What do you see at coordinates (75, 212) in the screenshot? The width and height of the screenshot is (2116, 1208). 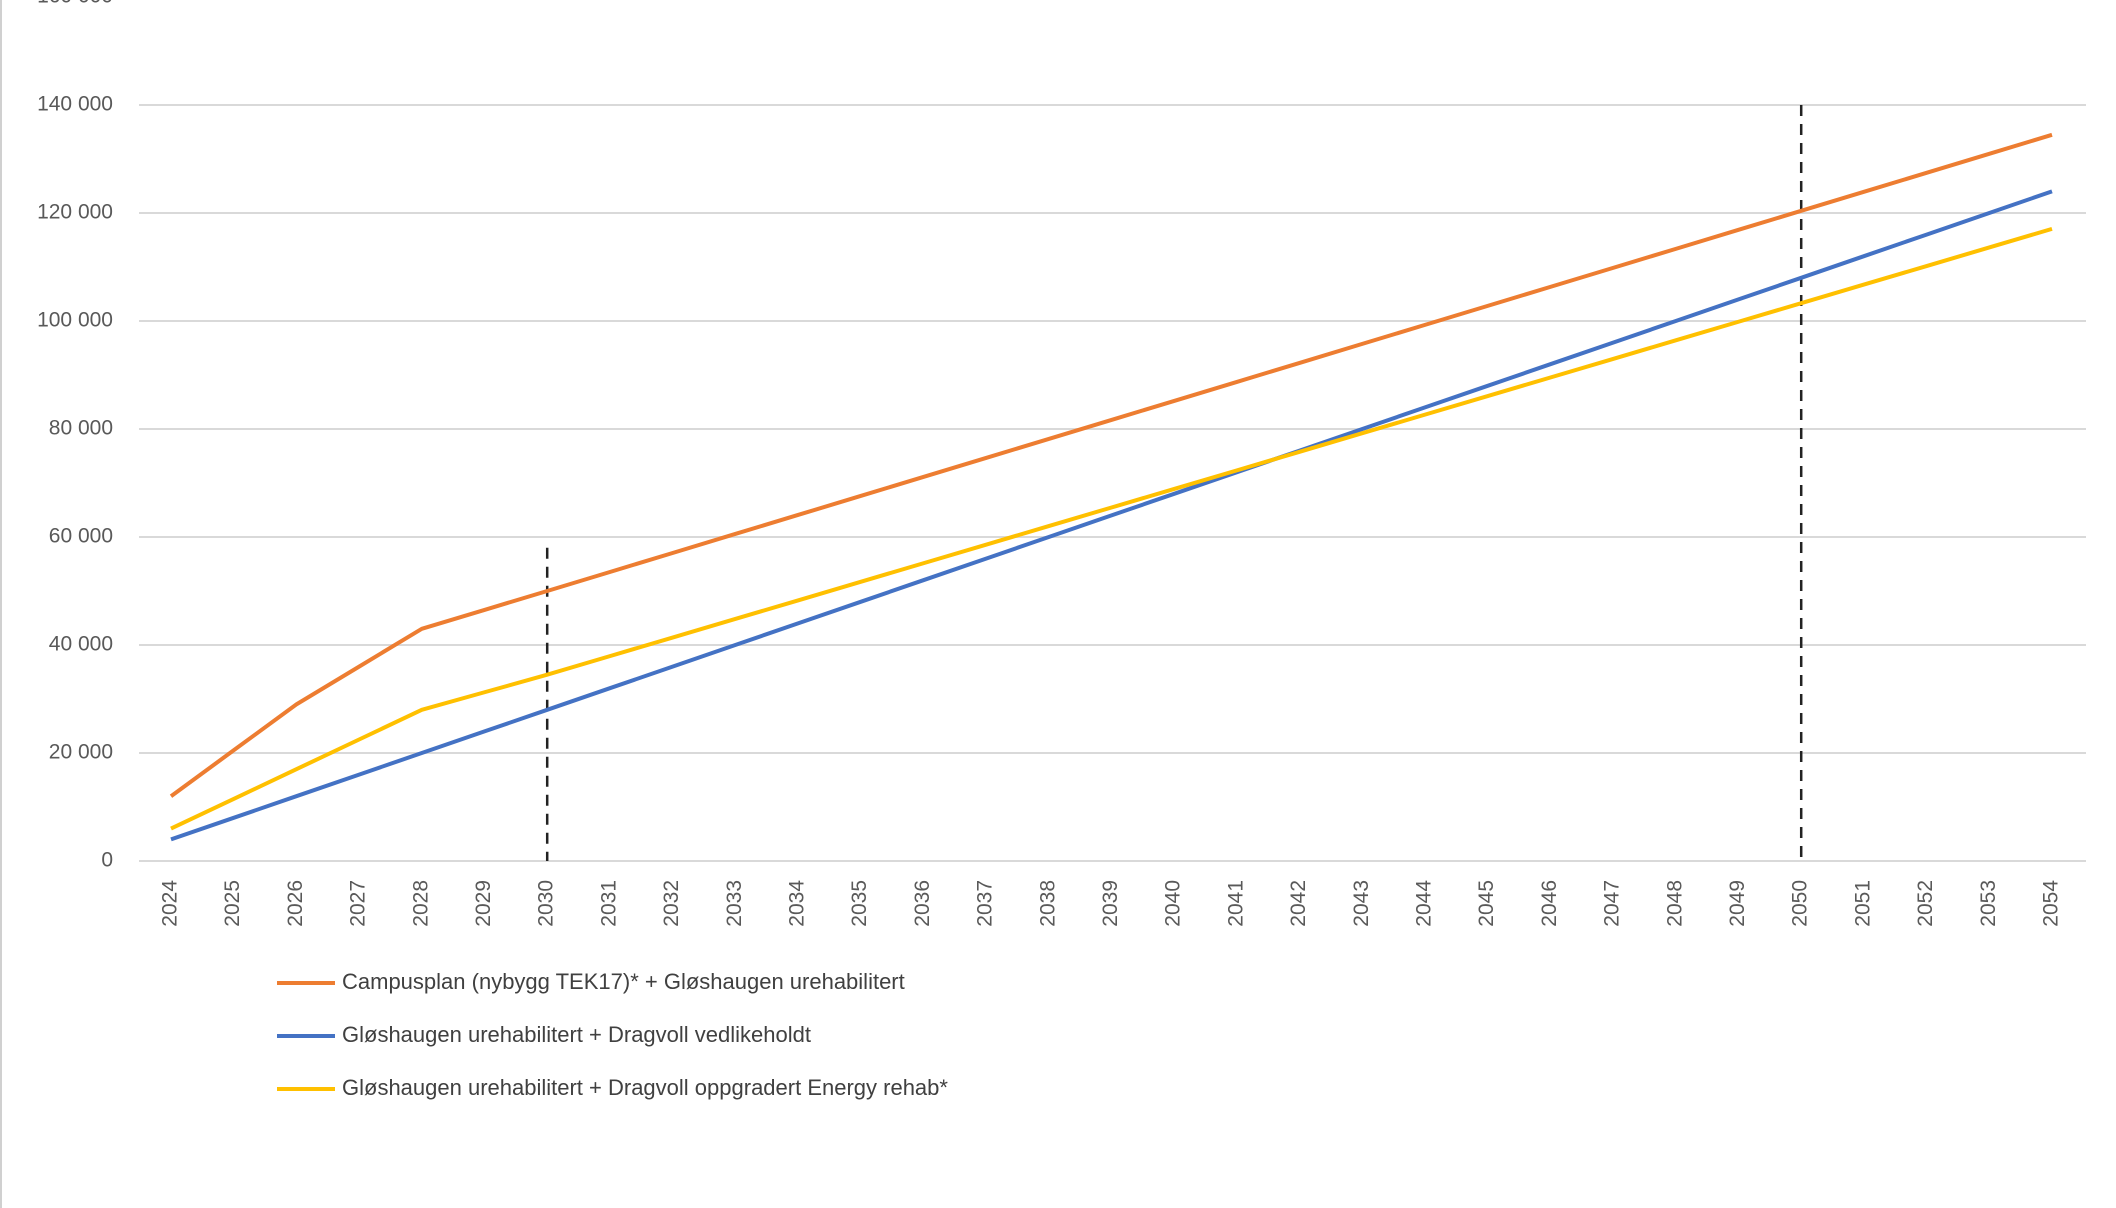 I see `y-tick-label: 120 000` at bounding box center [75, 212].